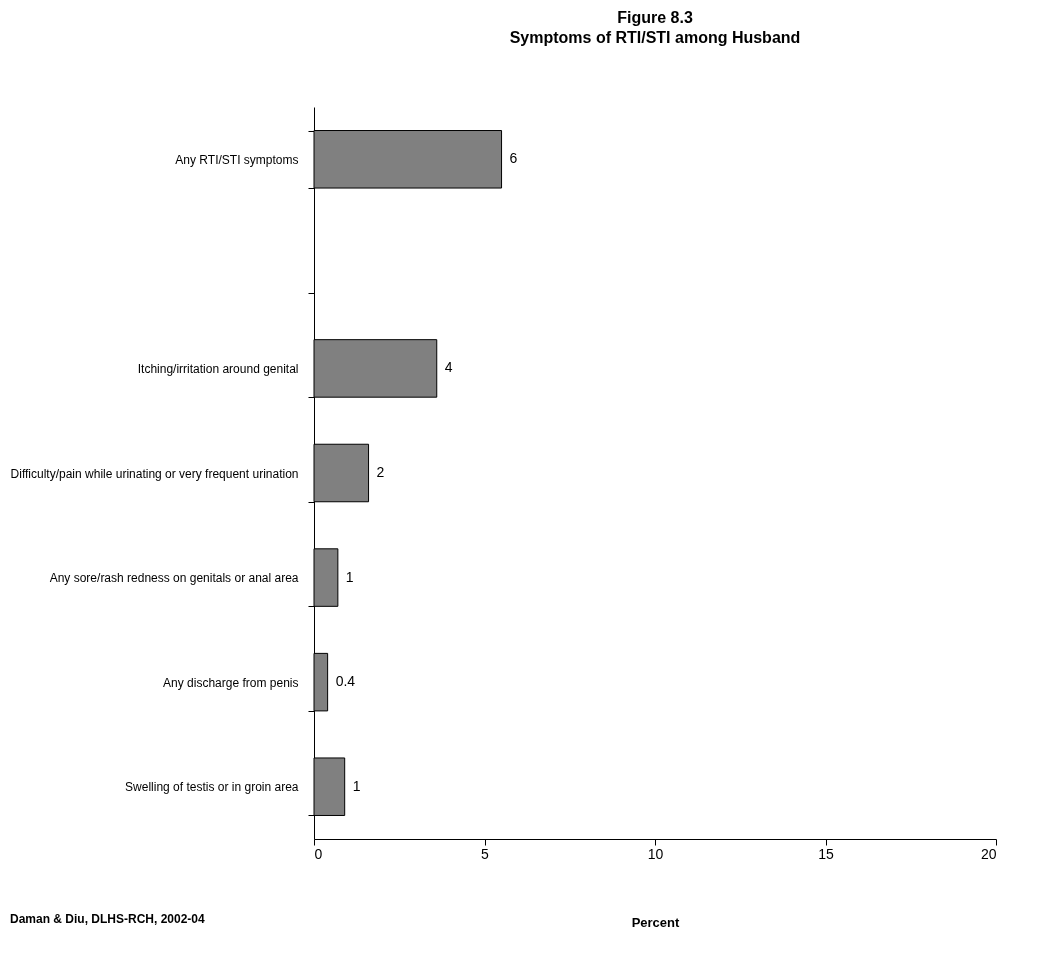  I want to click on x-tick-label: 15, so click(826, 853).